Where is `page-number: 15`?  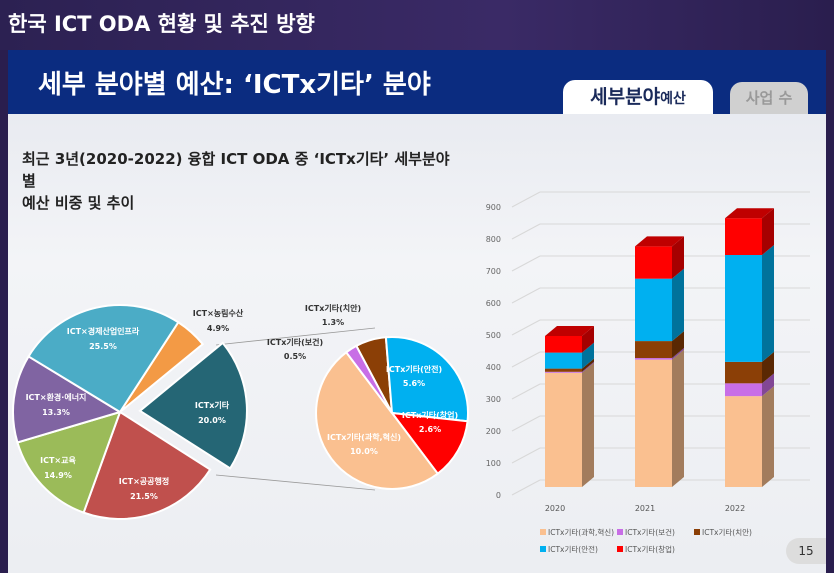
page-number: 15 is located at coordinates (806, 551).